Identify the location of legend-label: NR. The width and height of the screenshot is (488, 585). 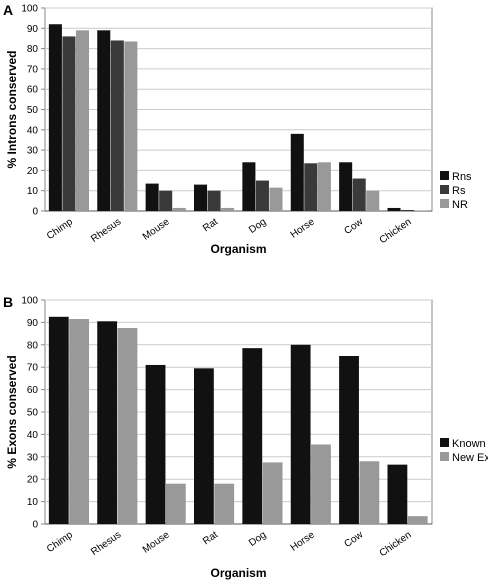
(460, 205).